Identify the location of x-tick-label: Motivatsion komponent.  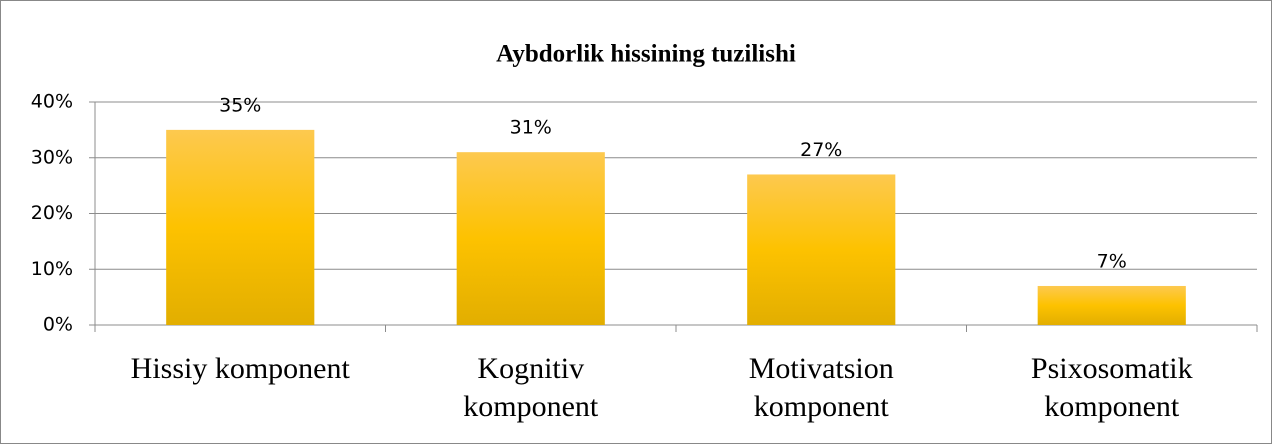
(821, 387).